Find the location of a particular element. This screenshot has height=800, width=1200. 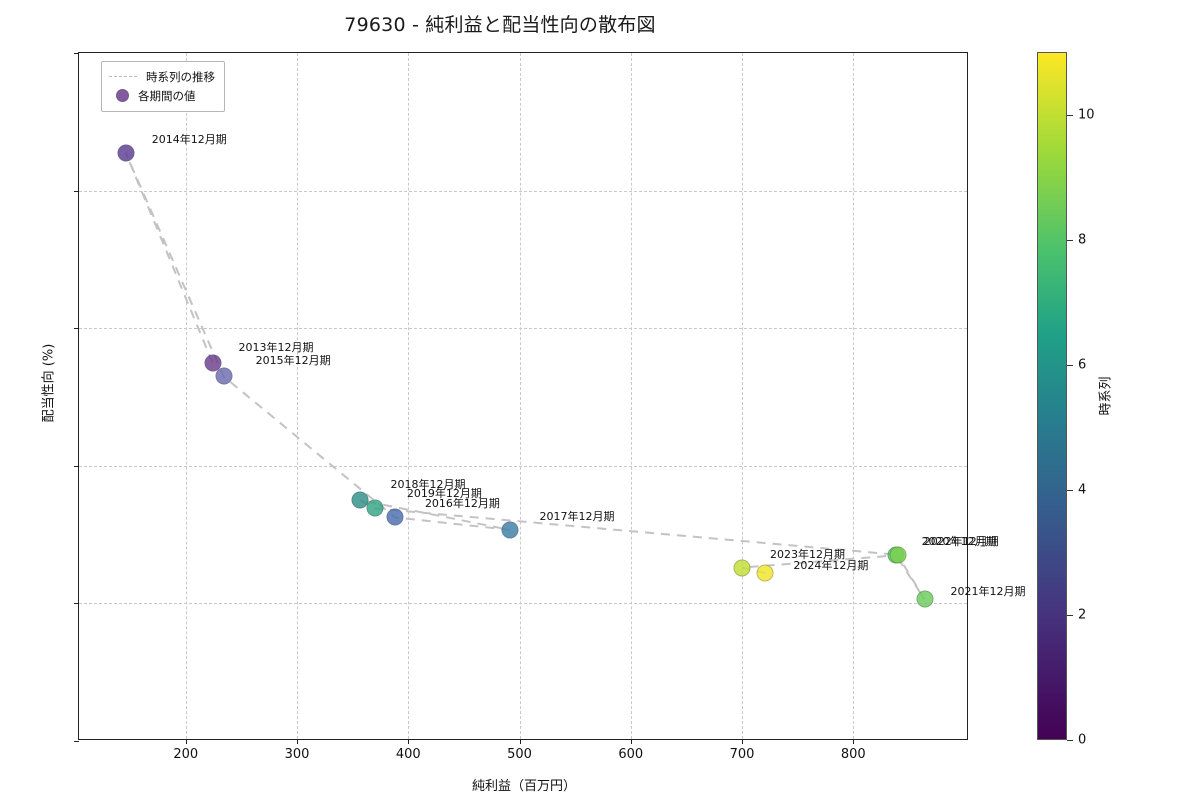

x-axis-label: 純利益（百万円） is located at coordinates (524, 786).